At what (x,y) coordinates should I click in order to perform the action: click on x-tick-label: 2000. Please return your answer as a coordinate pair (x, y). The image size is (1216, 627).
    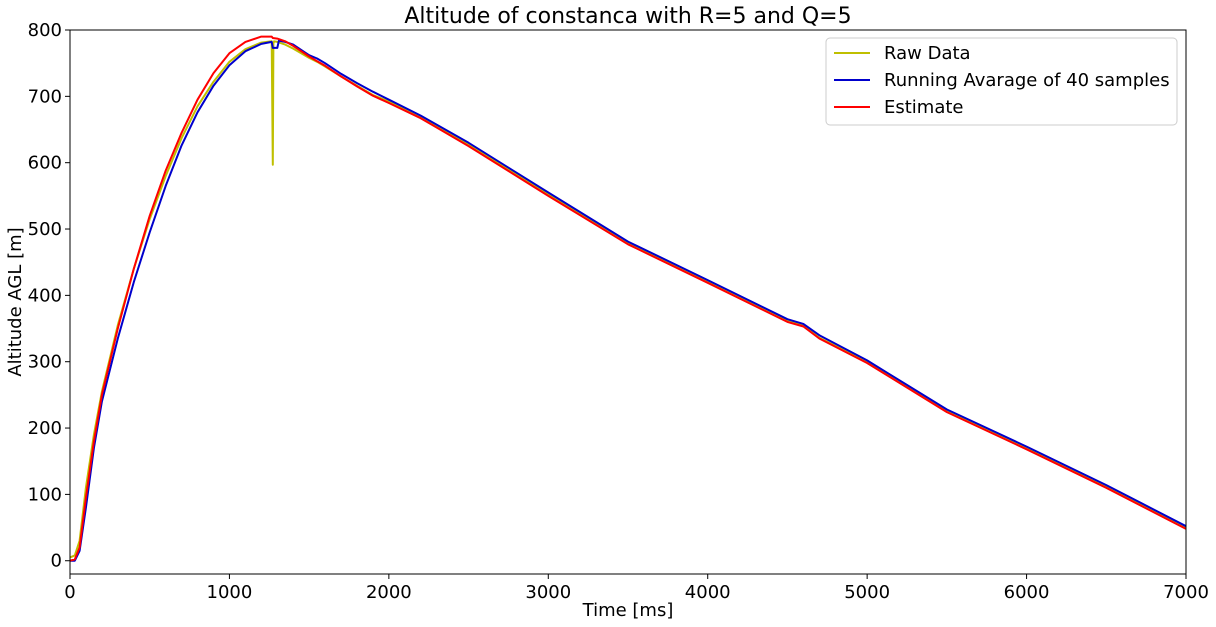
    Looking at the image, I should click on (389, 592).